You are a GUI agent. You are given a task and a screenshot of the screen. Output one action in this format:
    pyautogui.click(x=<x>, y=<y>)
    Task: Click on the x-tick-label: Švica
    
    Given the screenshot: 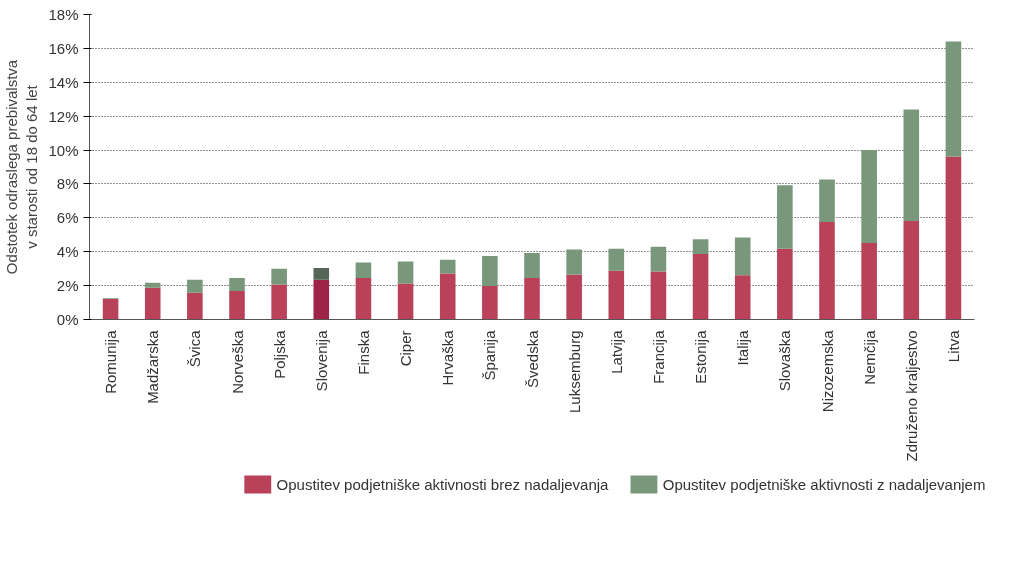 What is the action you would take?
    pyautogui.click(x=195, y=348)
    